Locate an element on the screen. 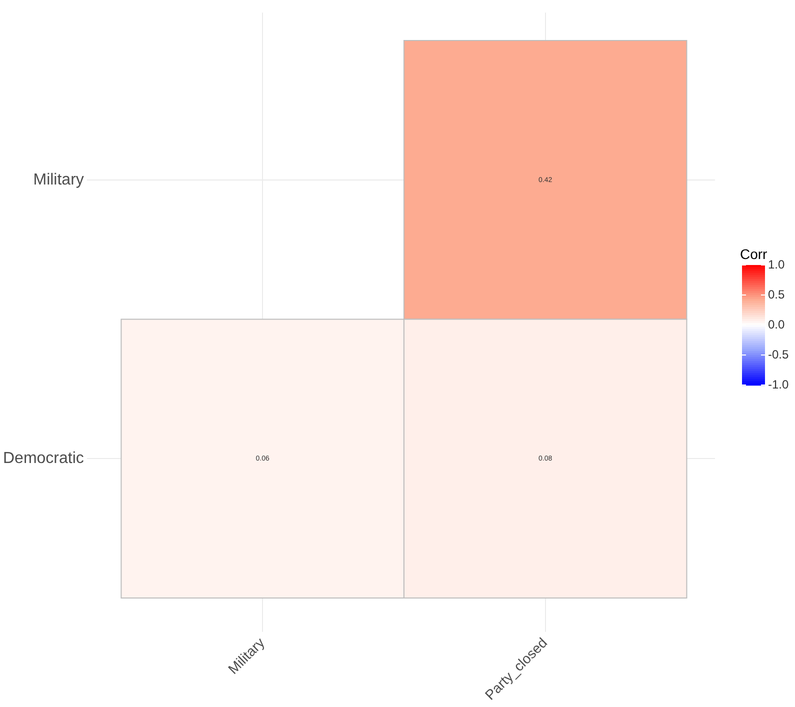 The height and width of the screenshot is (707, 795). color-bar-label: -0.5 is located at coordinates (779, 354).